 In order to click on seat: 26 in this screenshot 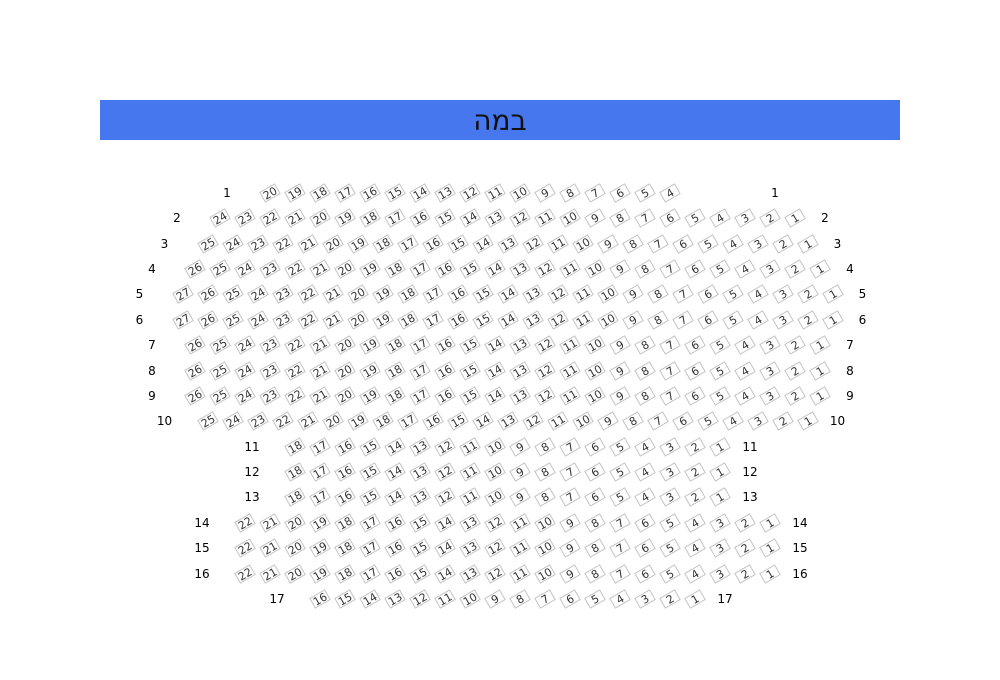, I will do `click(207, 320)`.